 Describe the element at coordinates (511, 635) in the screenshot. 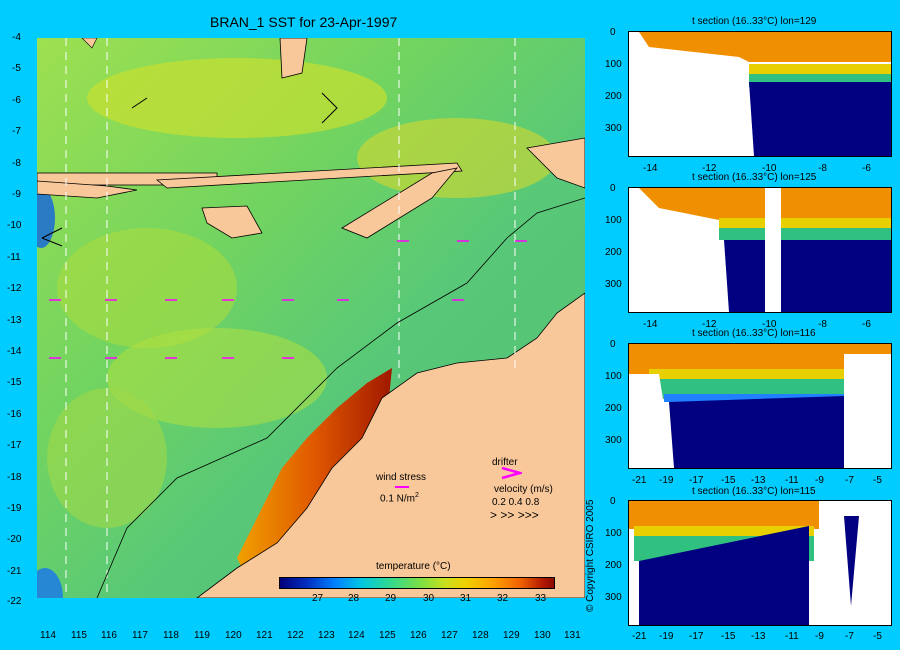

I see `map-x-tick: 129` at that location.